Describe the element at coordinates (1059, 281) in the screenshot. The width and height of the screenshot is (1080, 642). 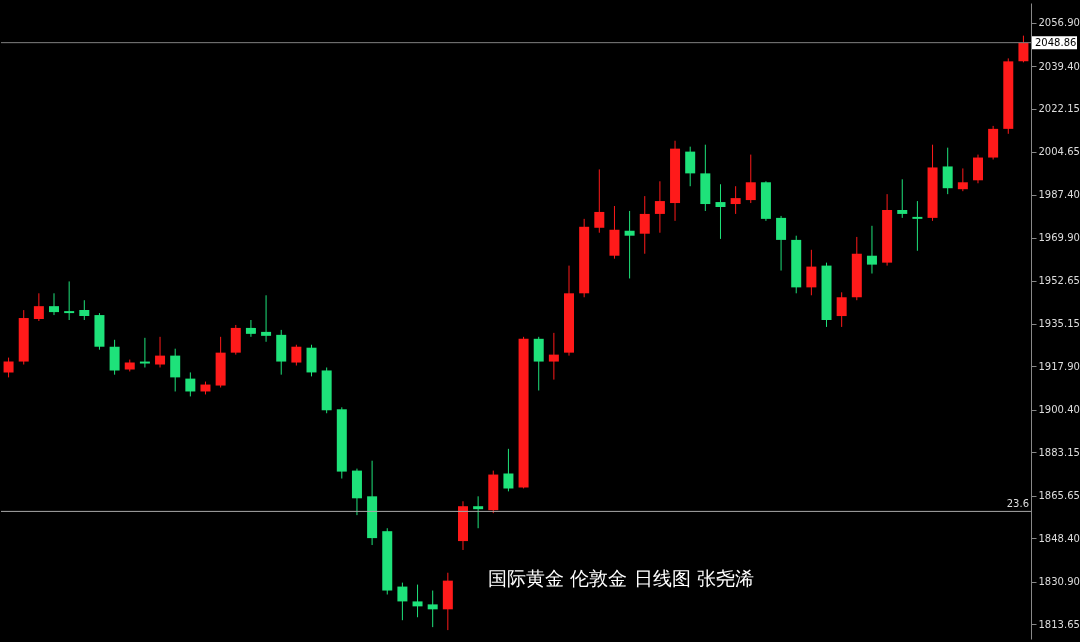
I see `y-tick-label: 1952.65` at that location.